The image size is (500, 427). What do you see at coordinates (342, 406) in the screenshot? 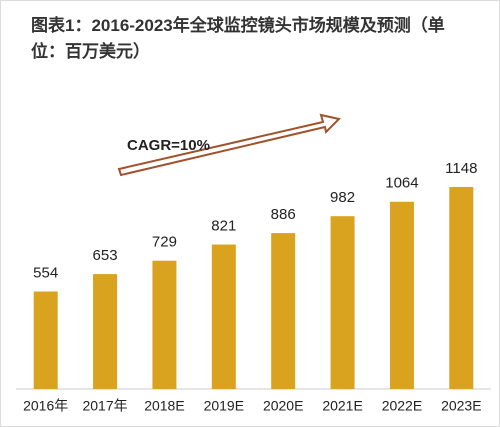
I see `x-tick-label: 2021E` at bounding box center [342, 406].